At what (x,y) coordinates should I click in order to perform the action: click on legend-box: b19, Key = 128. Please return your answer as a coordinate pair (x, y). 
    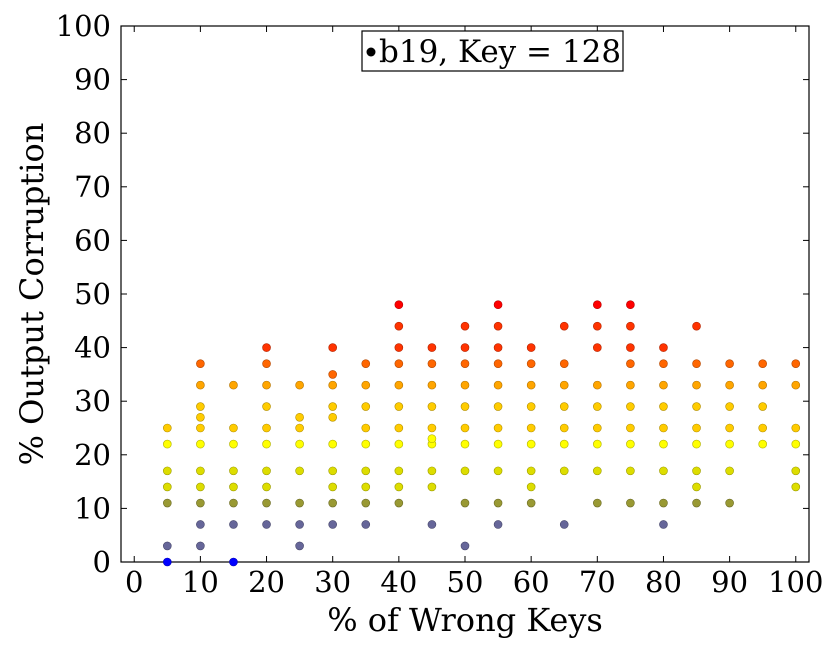
    Looking at the image, I should click on (492, 51).